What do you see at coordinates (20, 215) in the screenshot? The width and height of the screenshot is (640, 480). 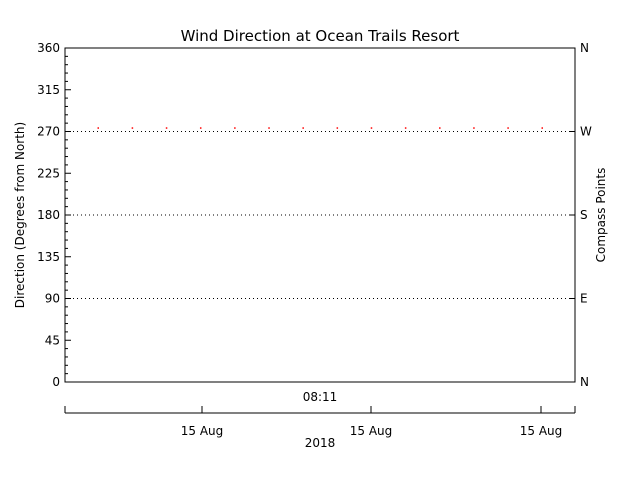 I see `y-axis-label: Direction (Degrees from North)` at bounding box center [20, 215].